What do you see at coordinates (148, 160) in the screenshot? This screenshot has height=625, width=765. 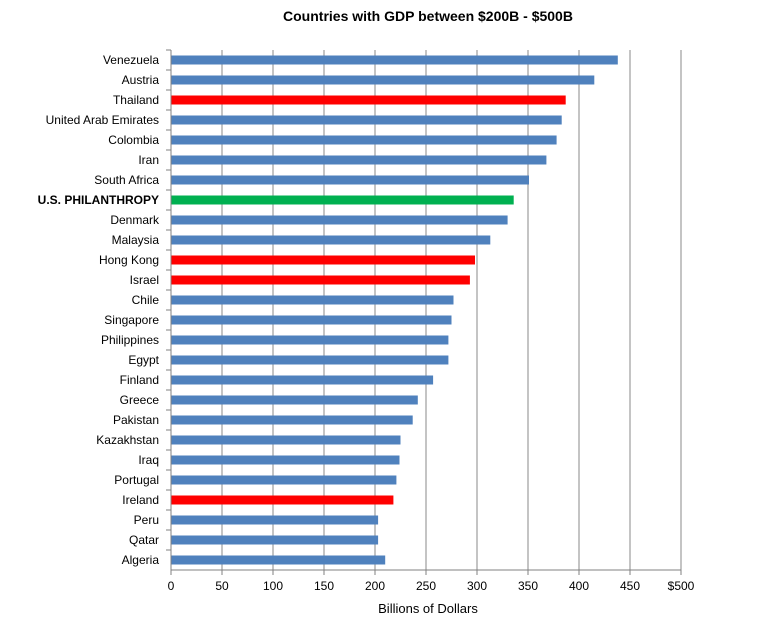 I see `category-label: Iran` at bounding box center [148, 160].